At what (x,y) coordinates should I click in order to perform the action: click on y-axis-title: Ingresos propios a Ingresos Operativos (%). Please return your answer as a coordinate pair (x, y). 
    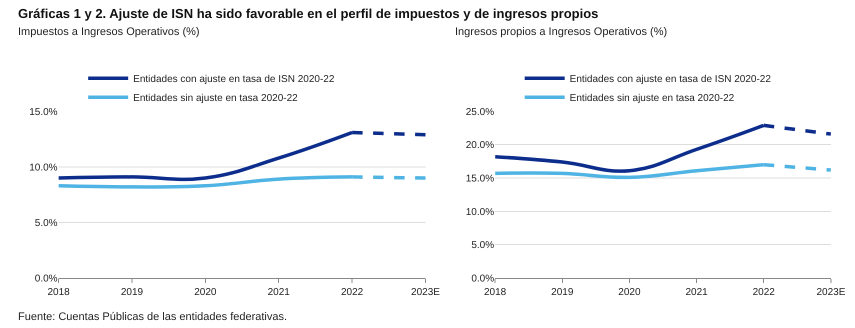
    Looking at the image, I should click on (561, 32).